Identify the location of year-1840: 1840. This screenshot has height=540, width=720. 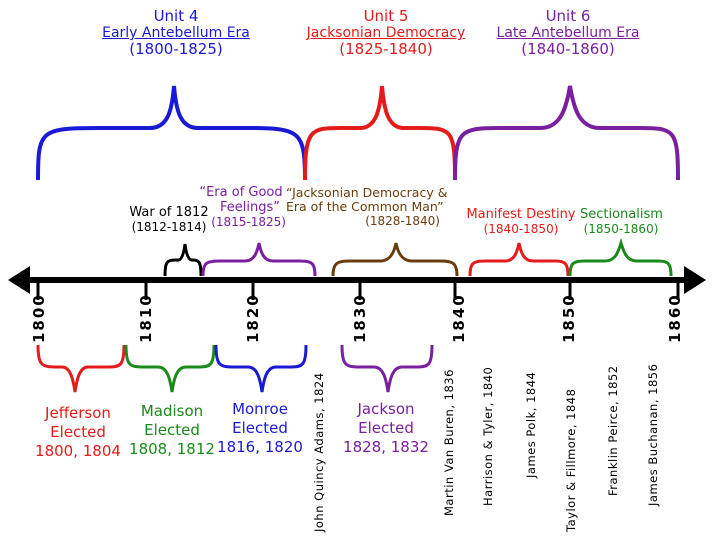
(459, 318).